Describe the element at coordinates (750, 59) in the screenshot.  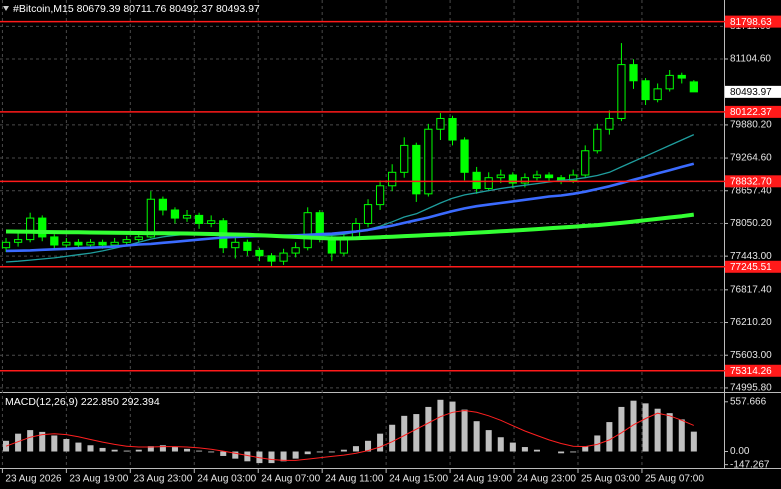
I see `y-tick-label: 81104.60` at that location.